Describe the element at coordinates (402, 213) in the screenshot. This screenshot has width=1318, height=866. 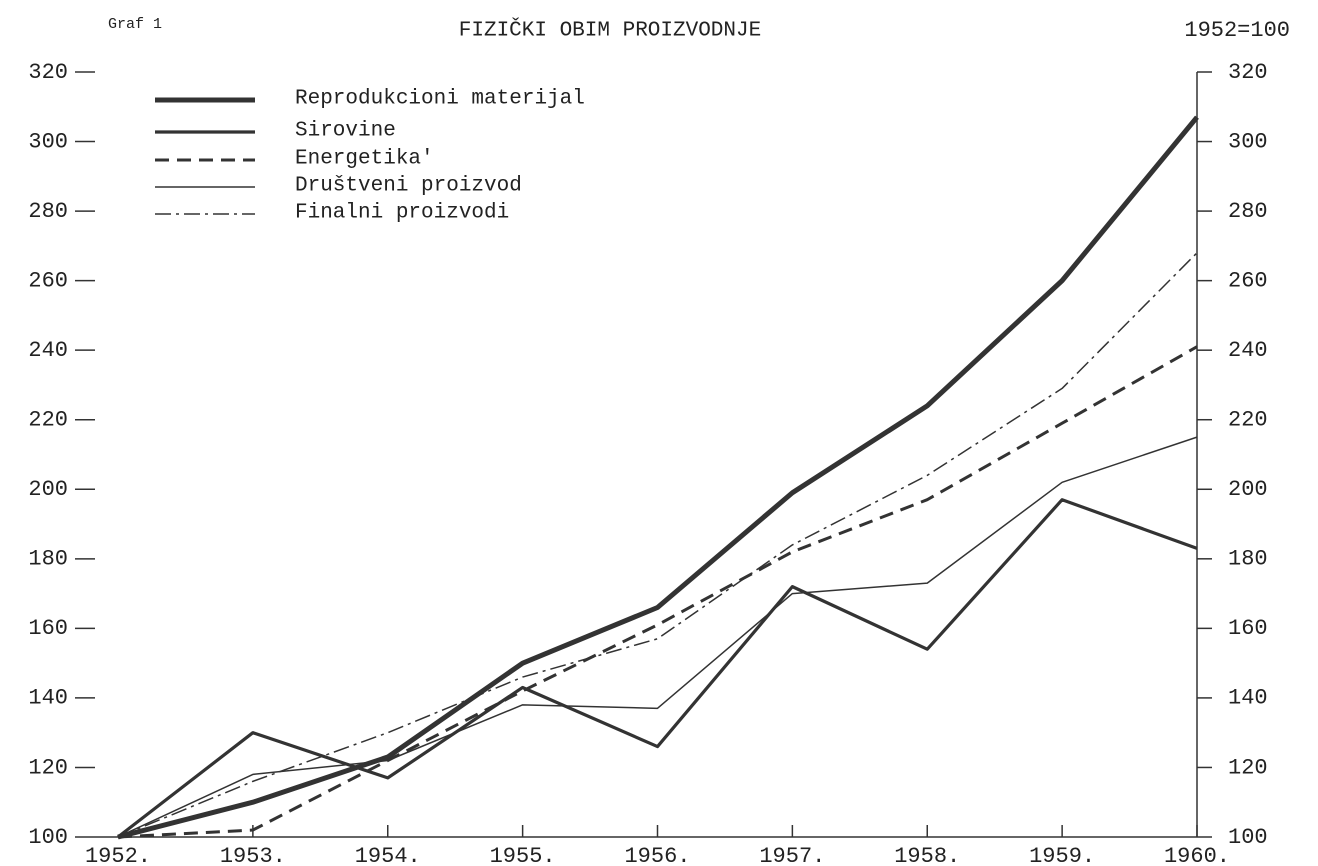
I see `legend-label: Finalni proizvodi` at that location.